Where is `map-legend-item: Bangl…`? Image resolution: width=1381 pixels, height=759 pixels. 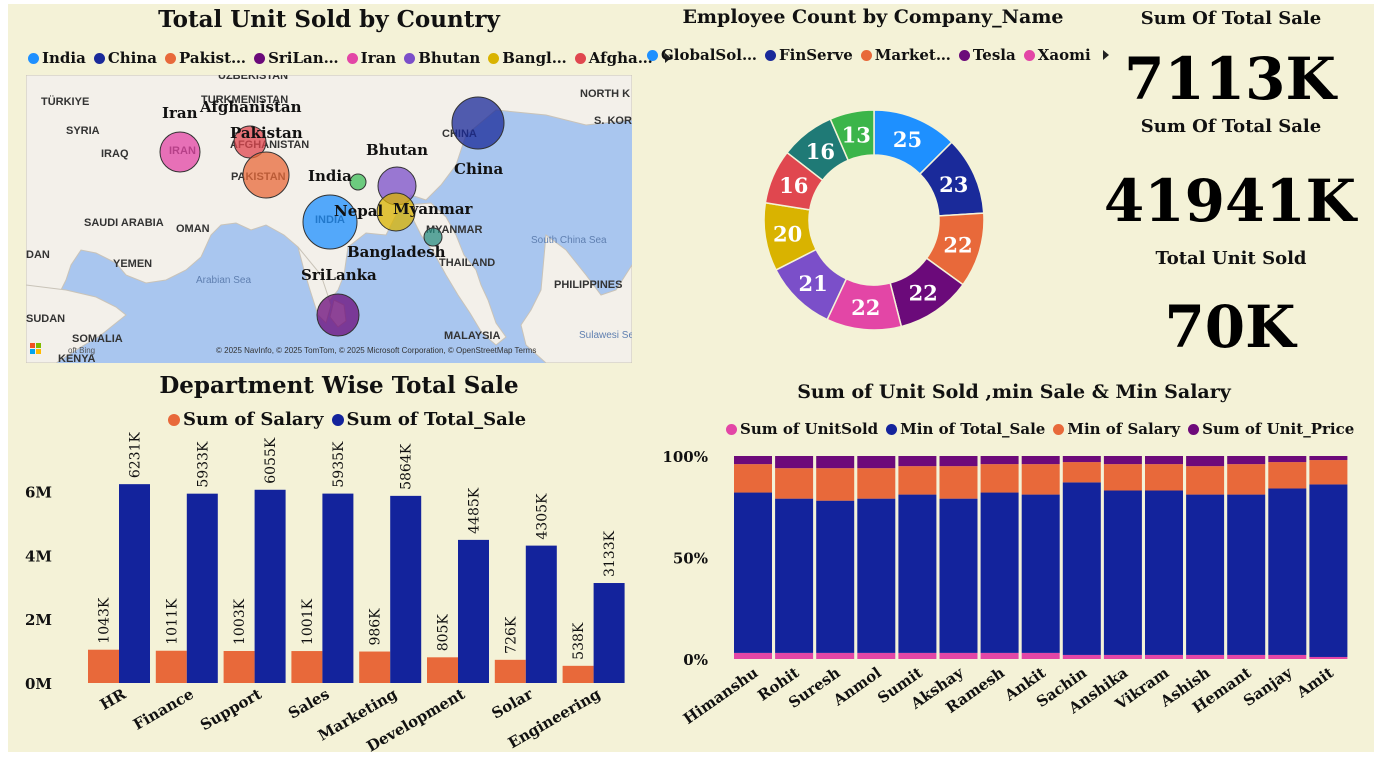 map-legend-item: Bangl… is located at coordinates (527, 58).